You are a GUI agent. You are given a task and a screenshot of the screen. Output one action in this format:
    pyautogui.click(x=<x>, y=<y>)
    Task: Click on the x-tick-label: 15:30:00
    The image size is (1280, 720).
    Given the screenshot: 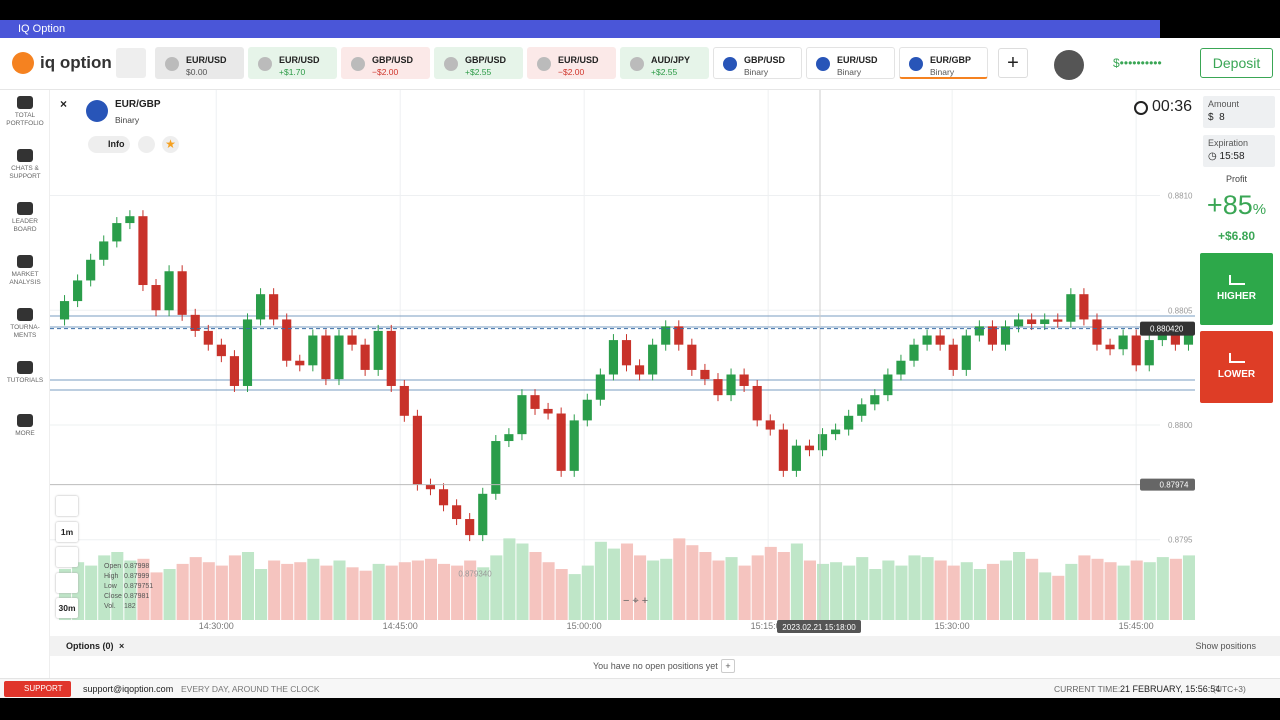 What is the action you would take?
    pyautogui.click(x=952, y=626)
    